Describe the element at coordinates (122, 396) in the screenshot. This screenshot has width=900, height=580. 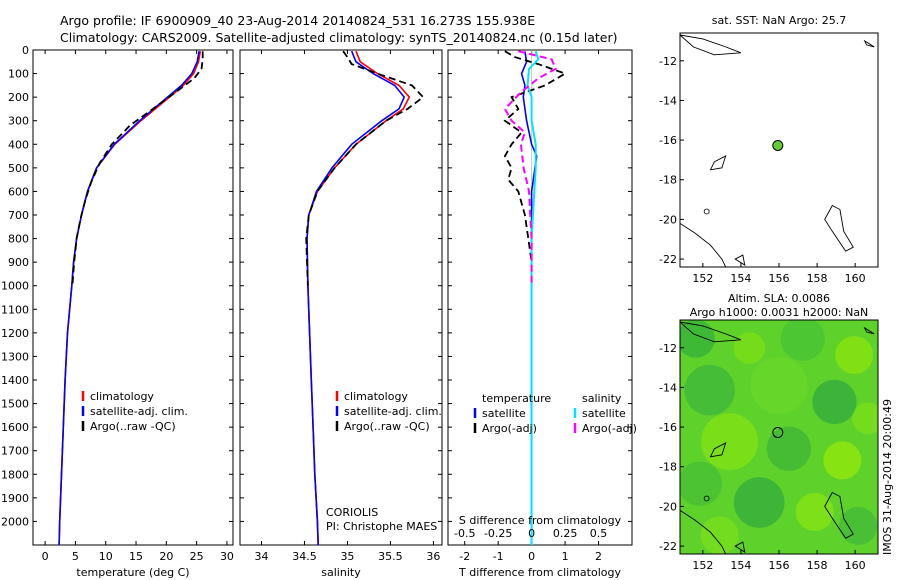
I see `legend-label-temperature: climatology` at that location.